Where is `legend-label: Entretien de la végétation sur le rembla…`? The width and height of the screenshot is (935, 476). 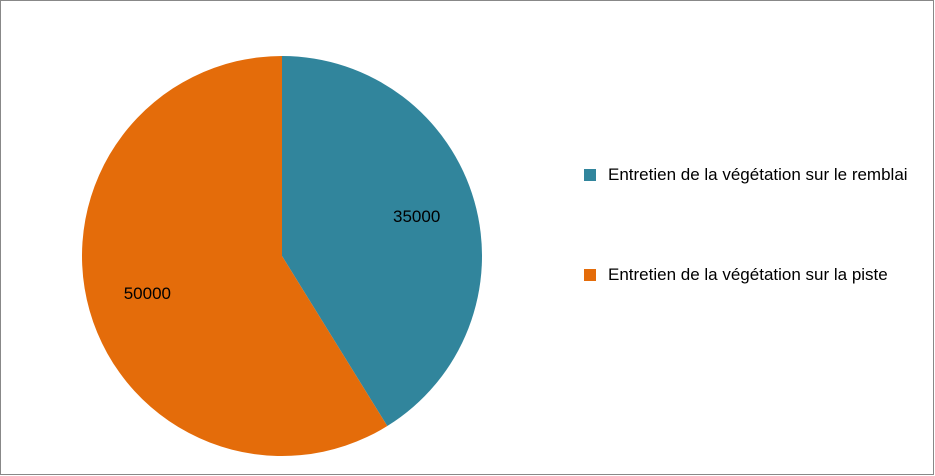 legend-label: Entretien de la végétation sur le rembla… is located at coordinates (758, 174).